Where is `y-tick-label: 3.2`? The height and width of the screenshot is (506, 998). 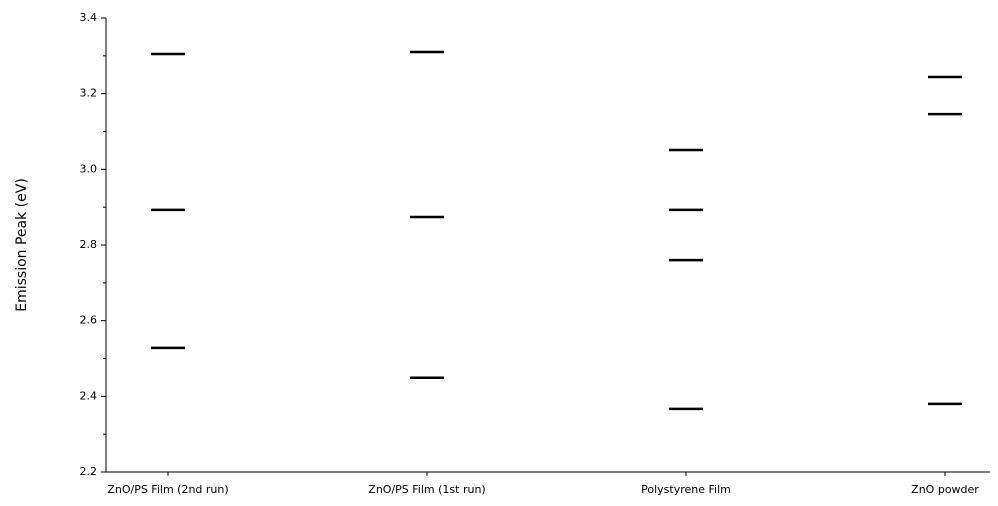
y-tick-label: 3.2 is located at coordinates (89, 93).